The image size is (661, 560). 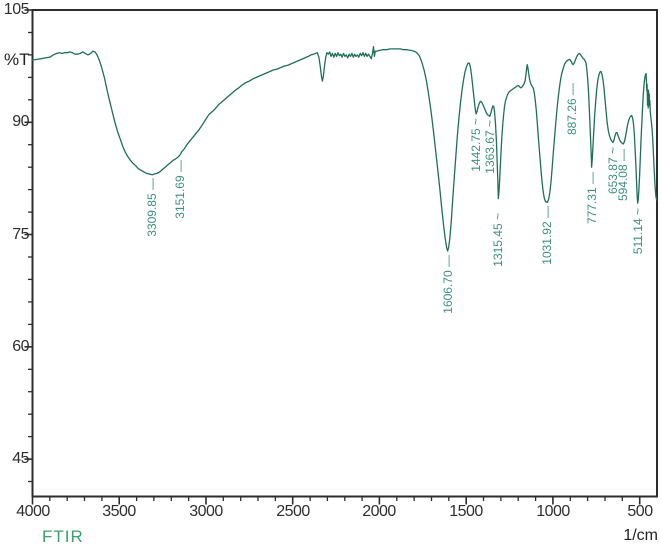 What do you see at coordinates (20, 458) in the screenshot?
I see `y-tick-label-45: 45` at bounding box center [20, 458].